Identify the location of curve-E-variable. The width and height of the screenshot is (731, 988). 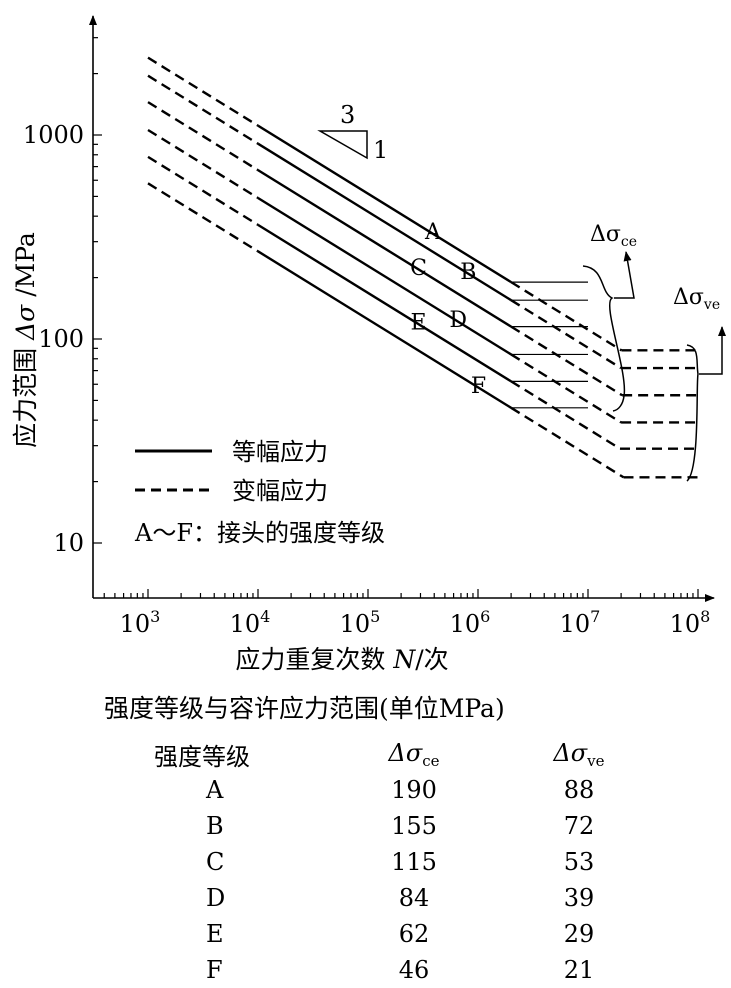
(565, 415).